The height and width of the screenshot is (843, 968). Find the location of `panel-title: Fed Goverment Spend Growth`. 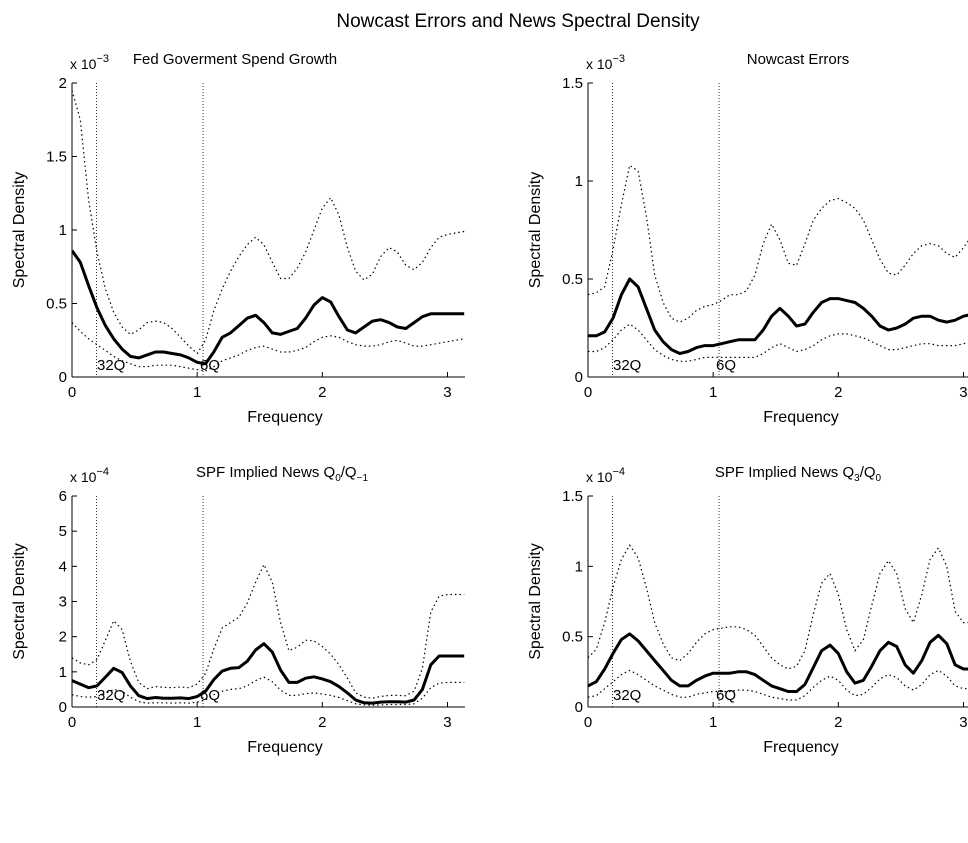

panel-title: Fed Goverment Spend Growth is located at coordinates (235, 59).